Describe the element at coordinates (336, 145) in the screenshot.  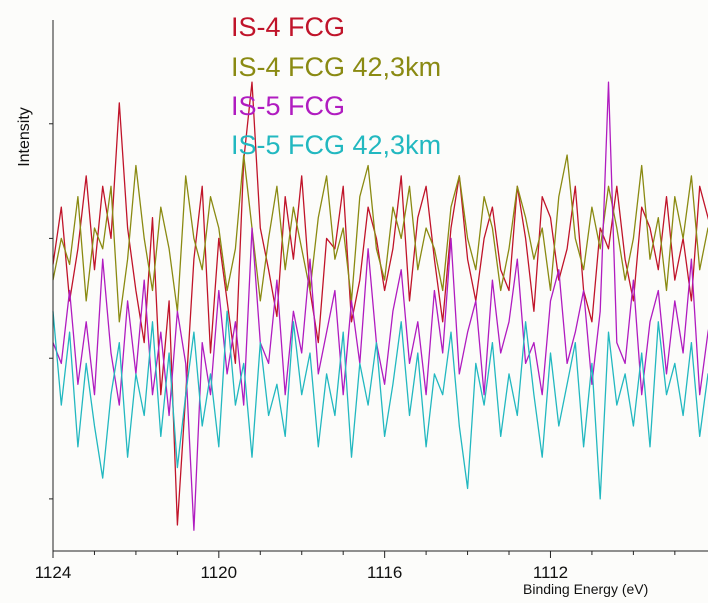
I see `legend-item-is5-fcg-42km: IS-5 FCG 42,3km` at that location.